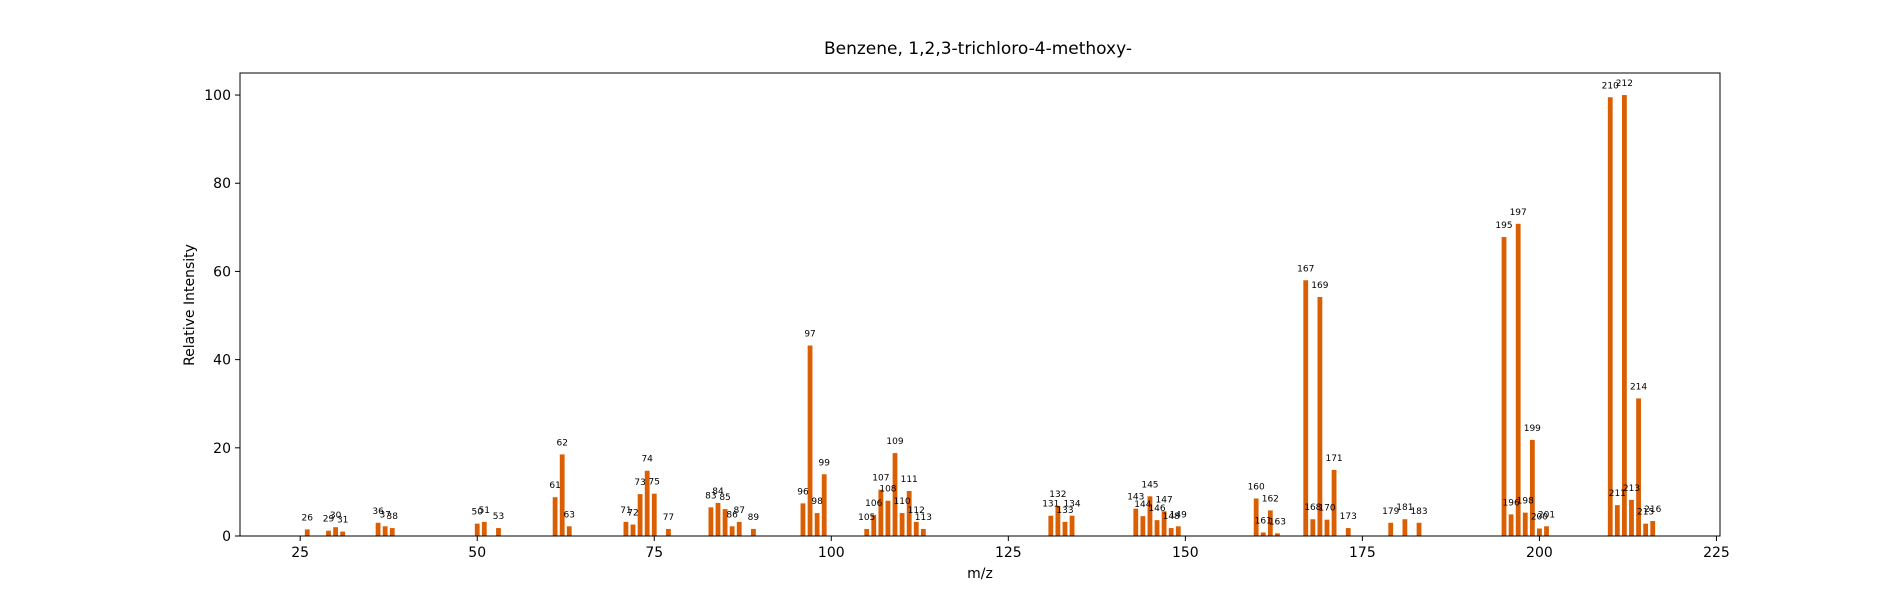 The image size is (1900, 600). I want to click on peak-label-201: 201, so click(1546, 515).